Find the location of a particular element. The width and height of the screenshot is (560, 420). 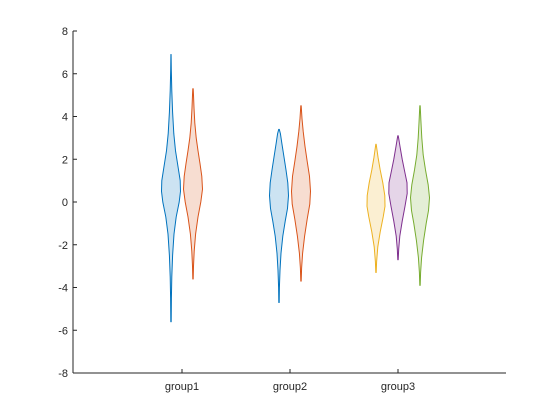

y-tick-label: -4 is located at coordinates (63, 289).